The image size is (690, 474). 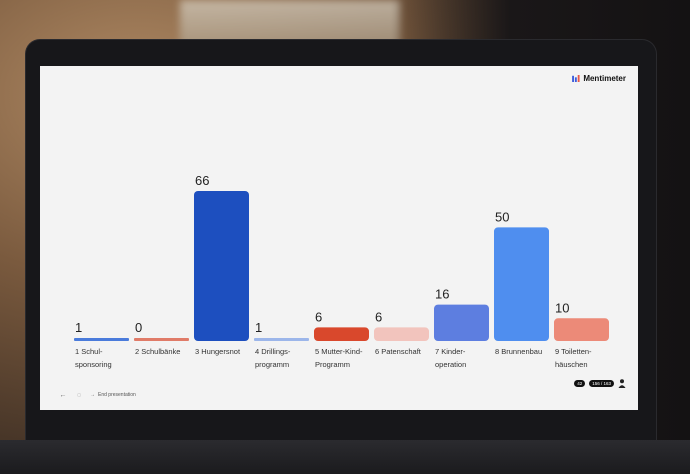 I want to click on category-label: 2 Schulbänke, so click(x=157, y=351).